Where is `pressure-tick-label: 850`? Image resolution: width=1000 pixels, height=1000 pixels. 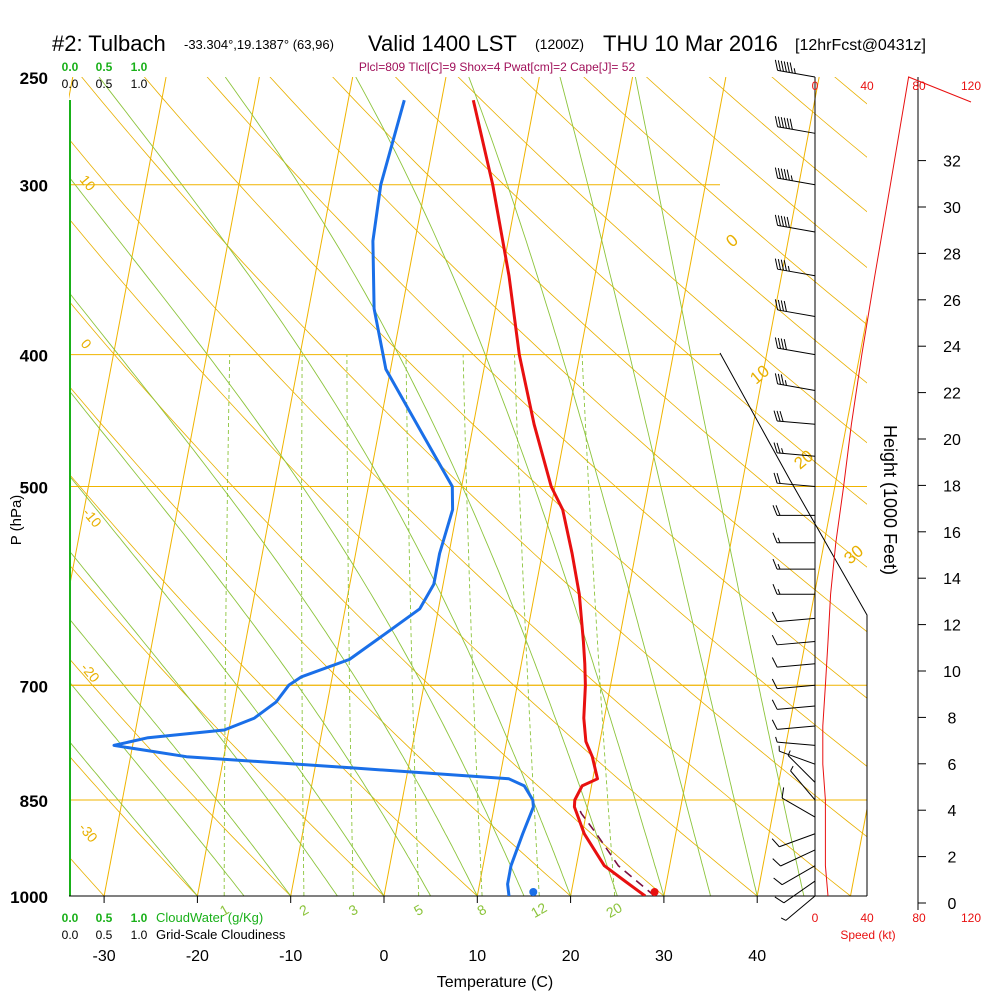
pressure-tick-label: 850 is located at coordinates (34, 801).